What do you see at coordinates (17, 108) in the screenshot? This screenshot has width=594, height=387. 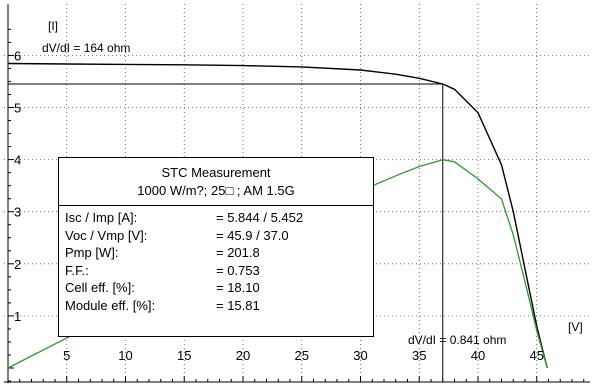 I see `y-tick-label: 5` at bounding box center [17, 108].